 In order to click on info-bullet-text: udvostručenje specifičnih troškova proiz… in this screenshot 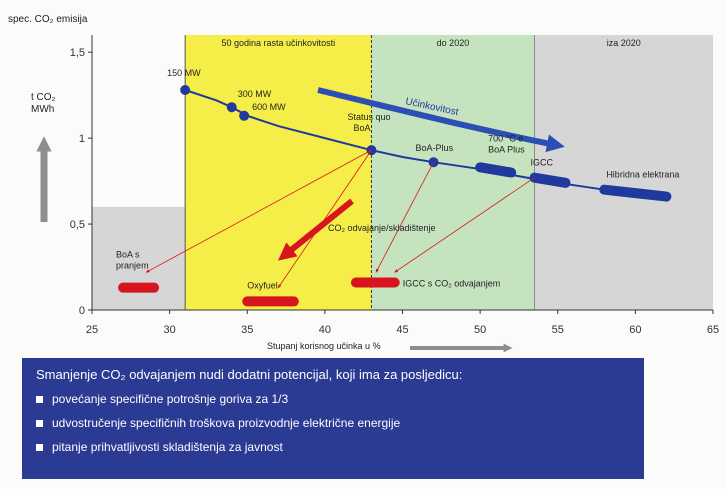, I will do `click(226, 423)`.